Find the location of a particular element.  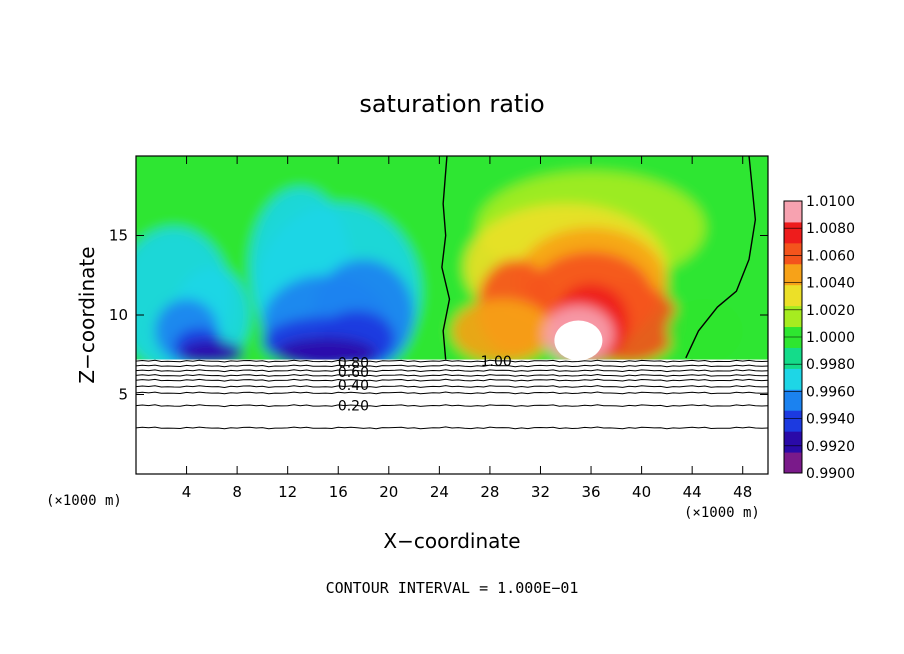

x-axis-label: X−coordinate is located at coordinates (451, 541).